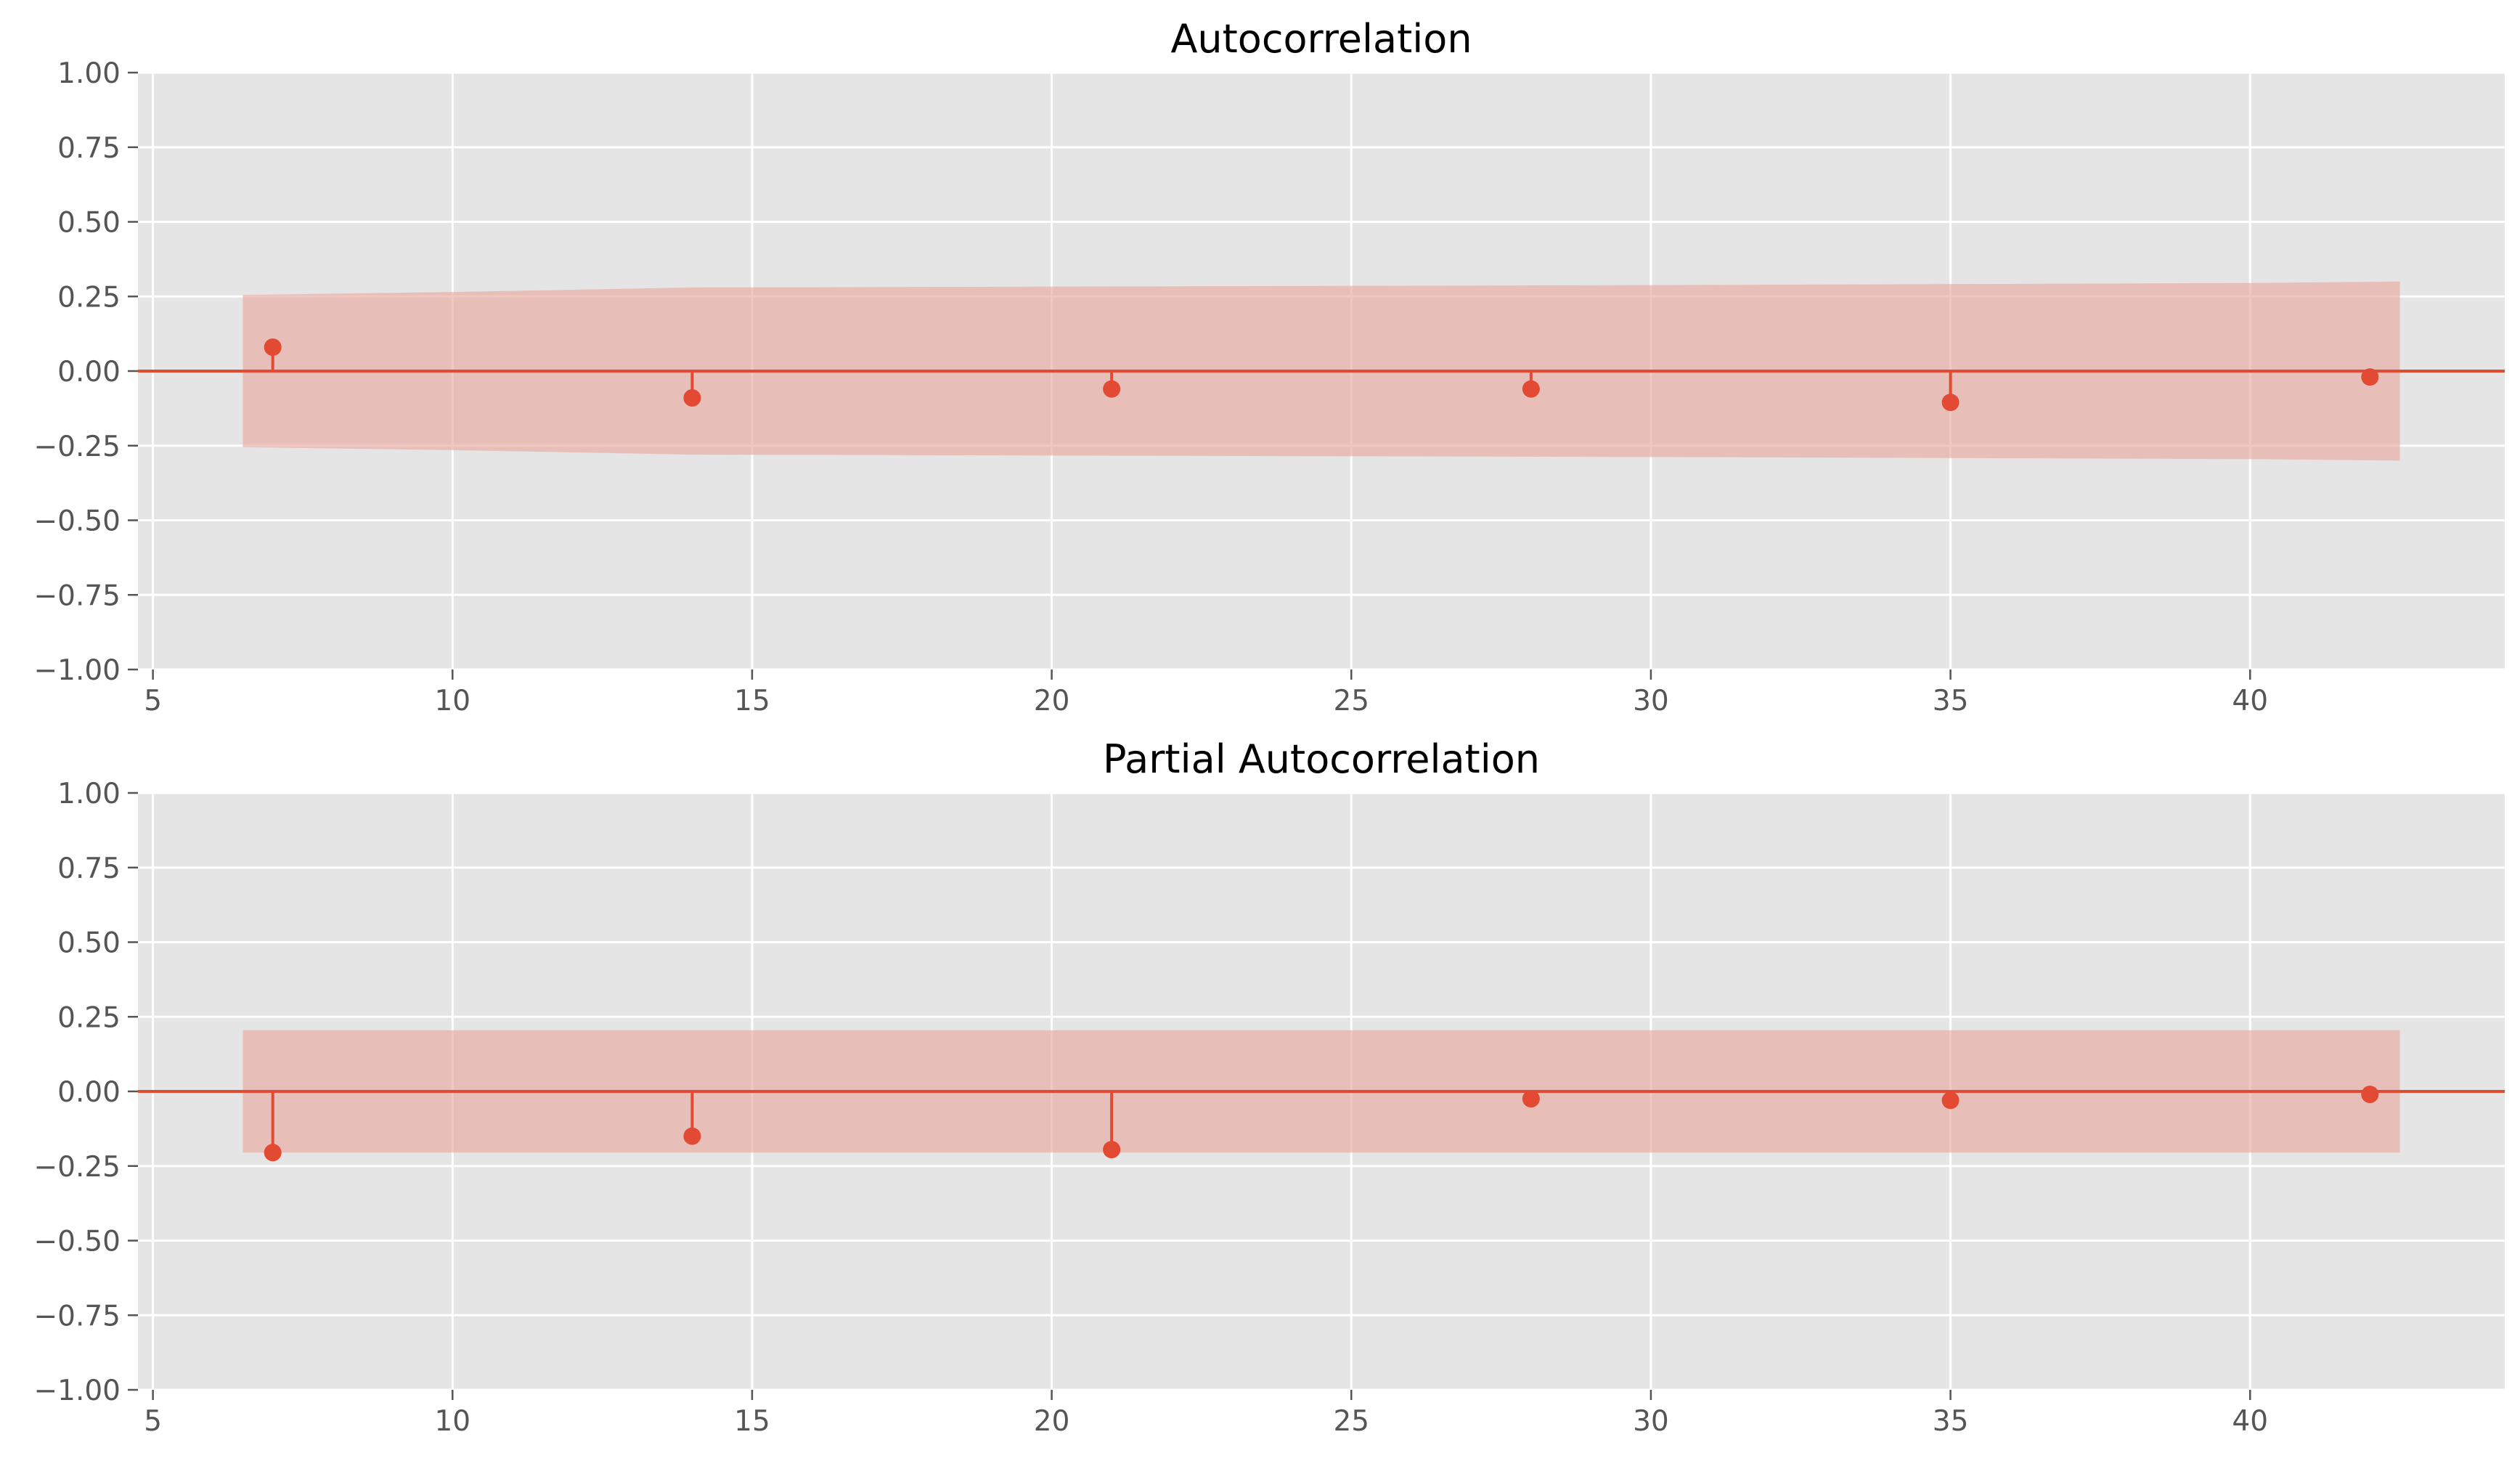 The height and width of the screenshot is (1461, 2520). I want to click on chart-title: Autocorrelation, so click(1321, 39).